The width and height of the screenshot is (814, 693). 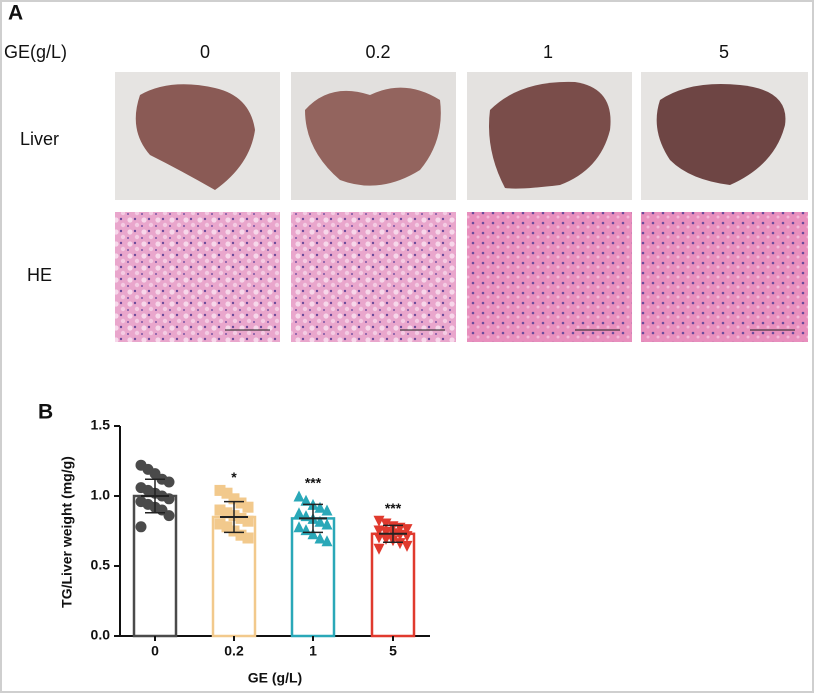 I want to click on y-tick-label: 1.0, so click(x=101, y=495).